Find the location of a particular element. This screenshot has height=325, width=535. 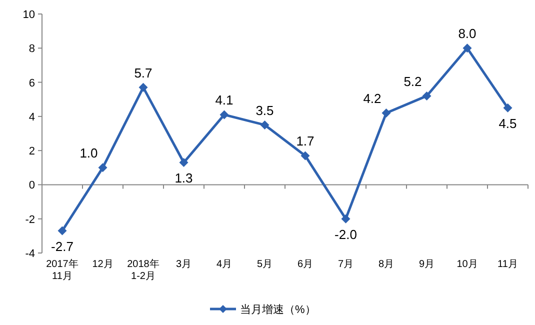

legend: 当月增速（%） is located at coordinates (263, 310).